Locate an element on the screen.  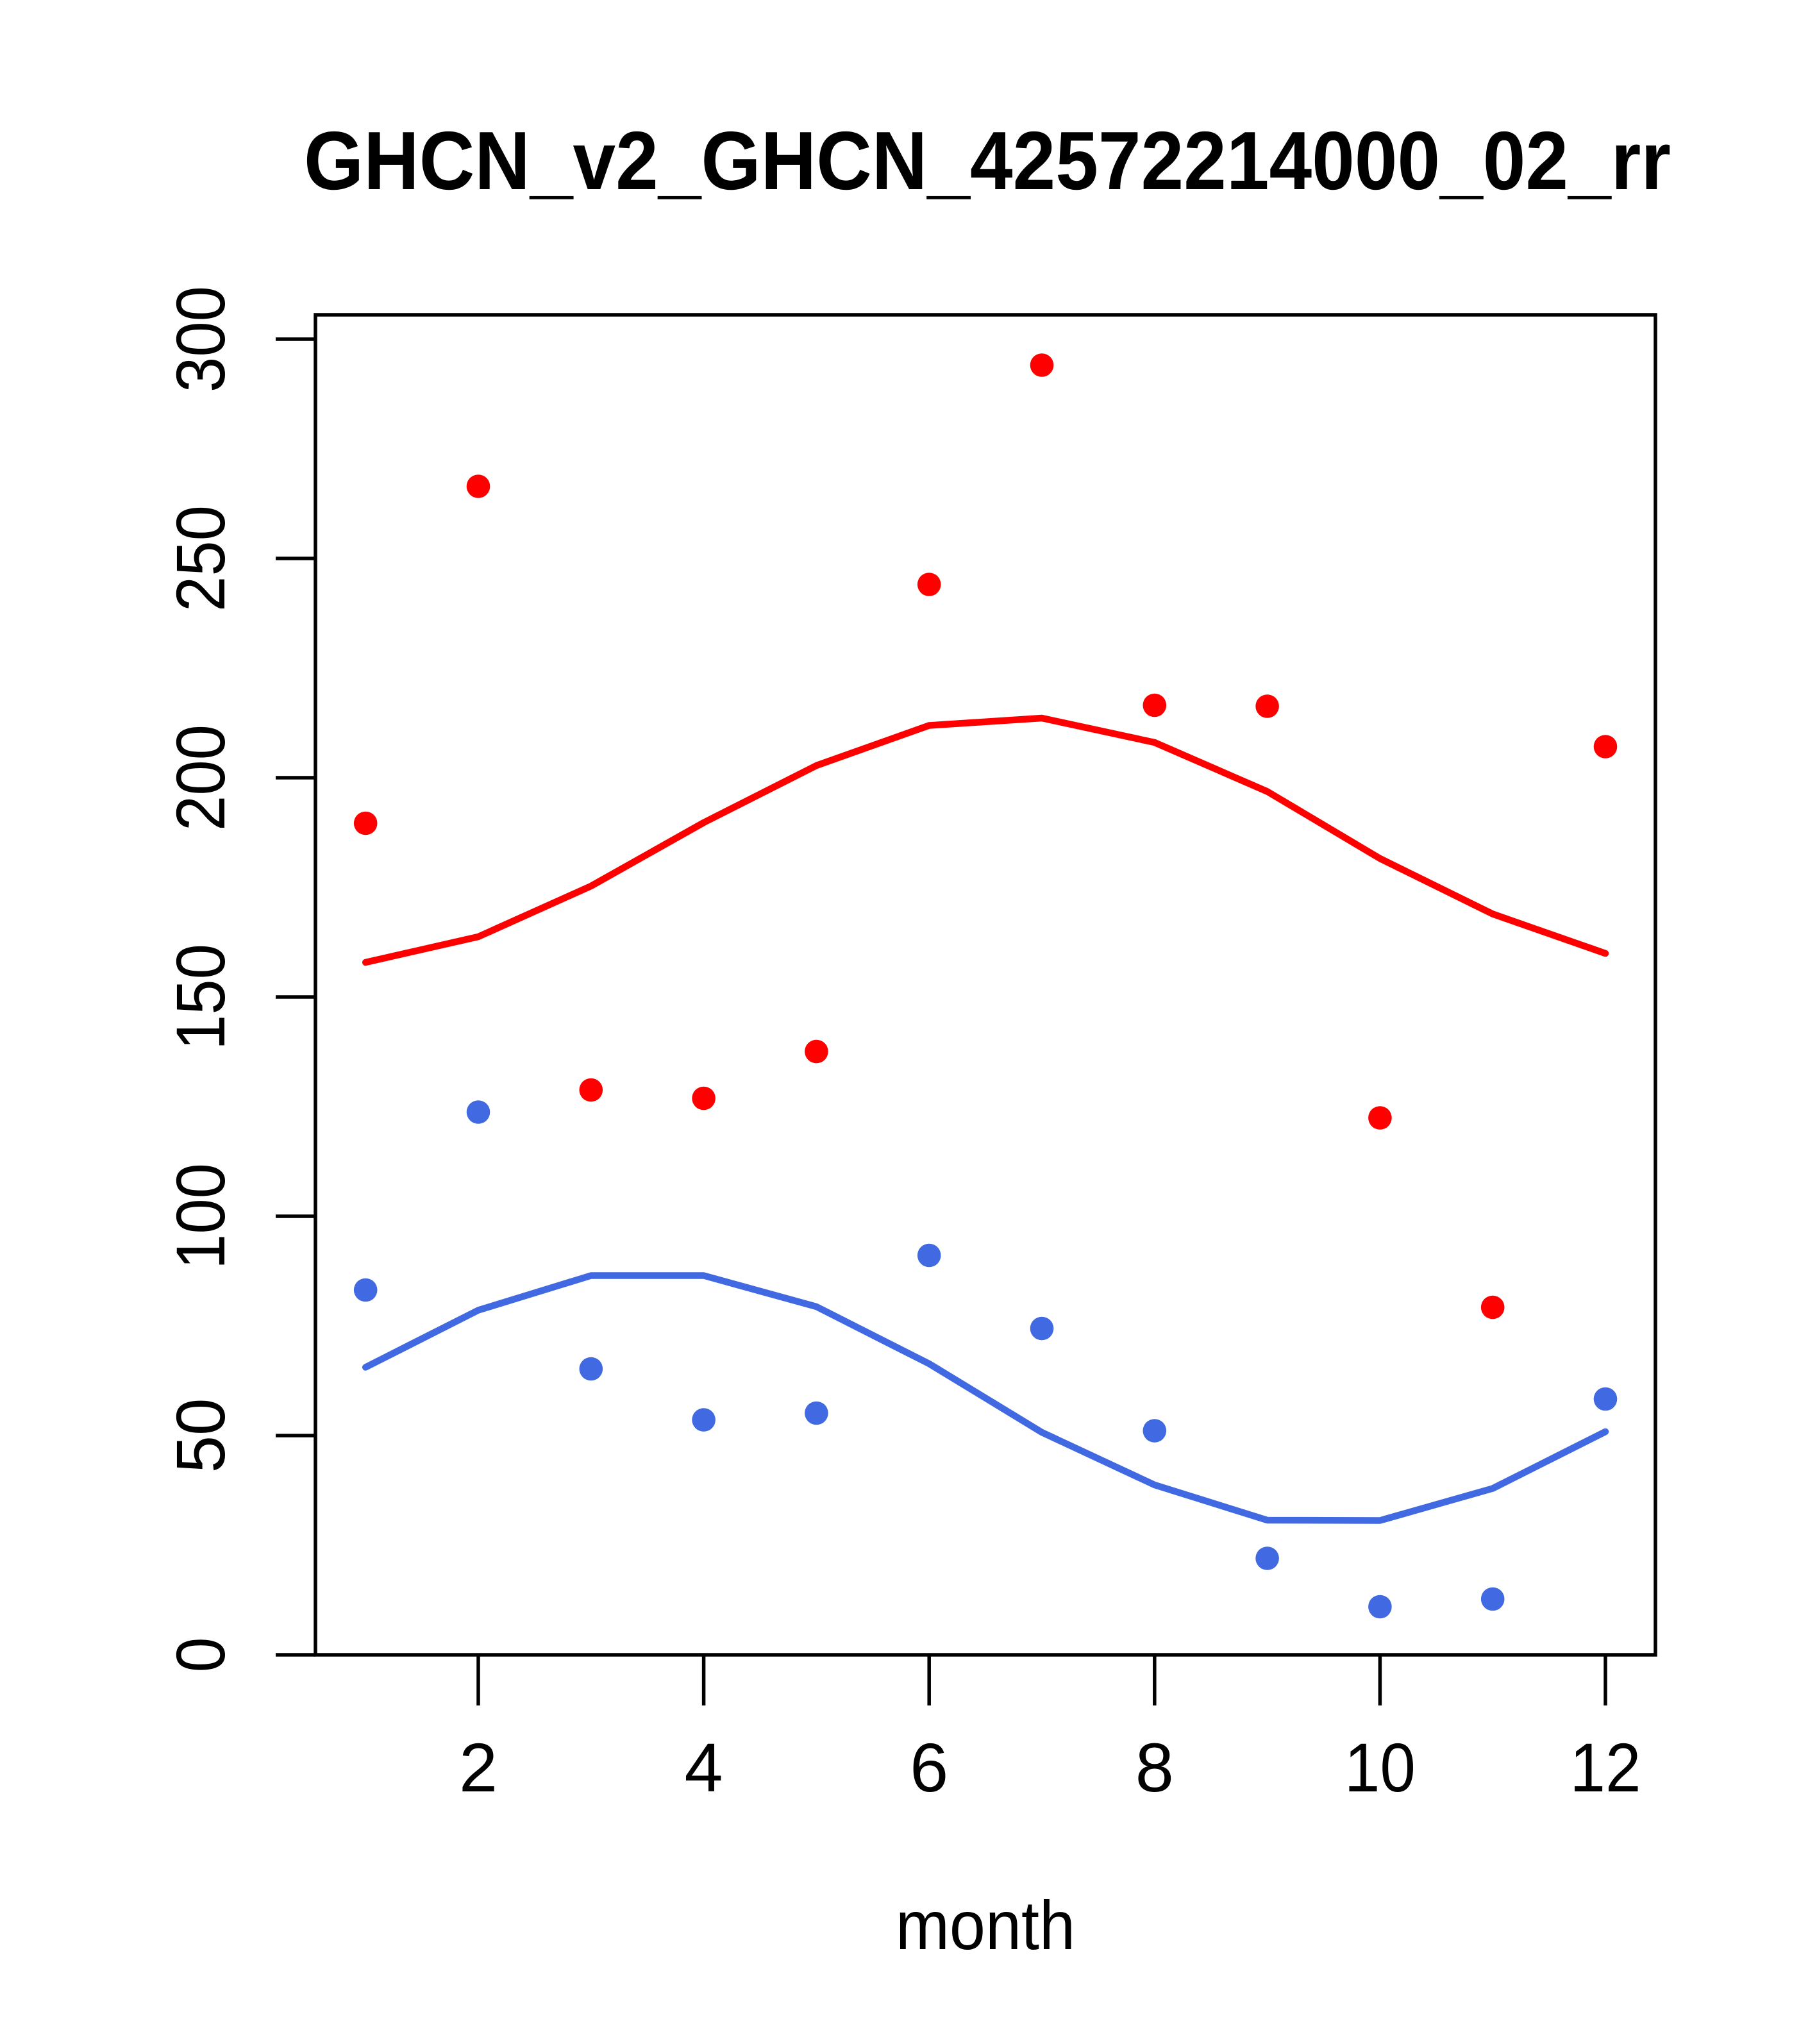
svg-text: month is located at coordinates (986, 1925).